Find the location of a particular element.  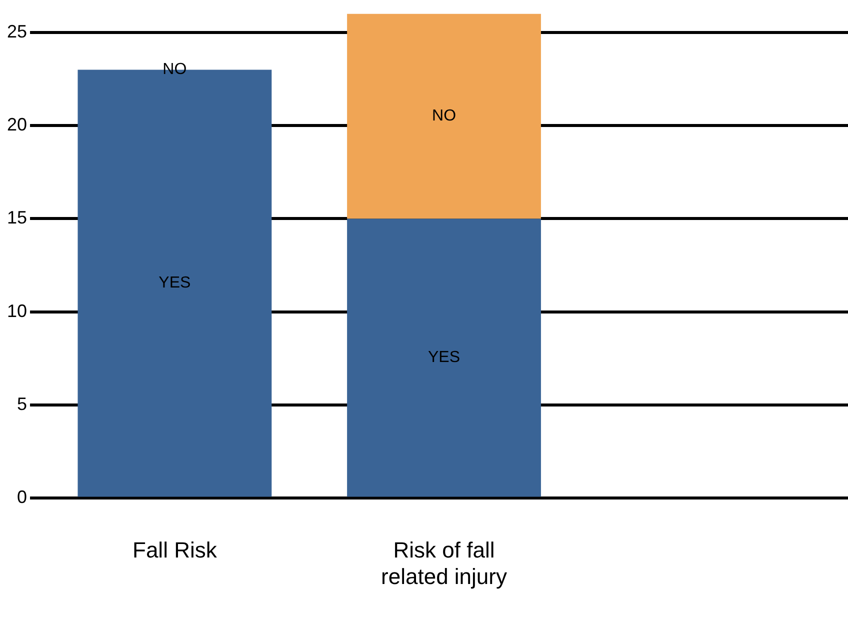

x-tick-label: Risk of fall related injury is located at coordinates (444, 563).